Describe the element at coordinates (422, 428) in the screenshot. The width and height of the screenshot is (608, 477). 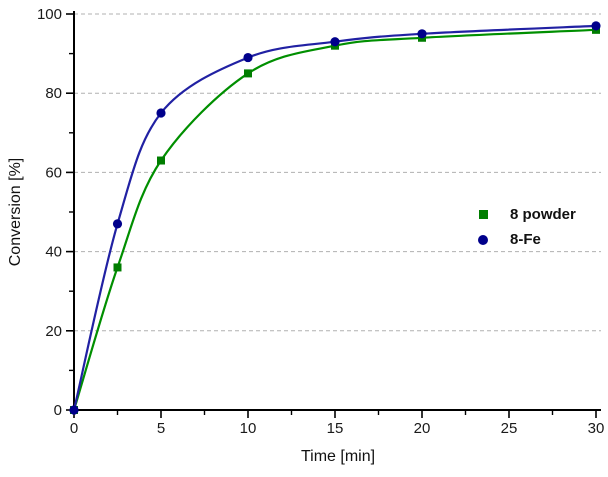
I see `x-tick-label-20: 20` at that location.